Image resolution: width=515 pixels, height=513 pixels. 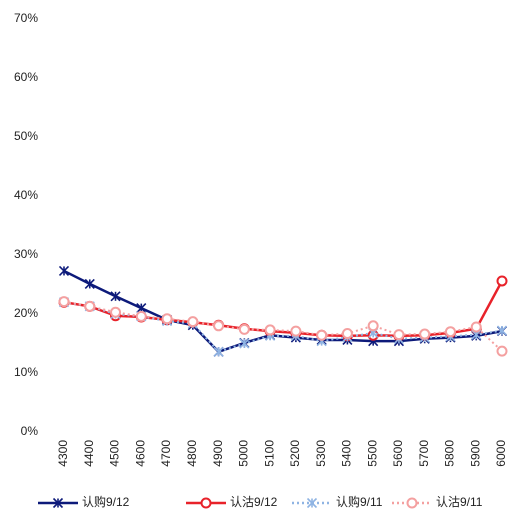 I want to click on y-tick-label: 20%, so click(x=26, y=313).